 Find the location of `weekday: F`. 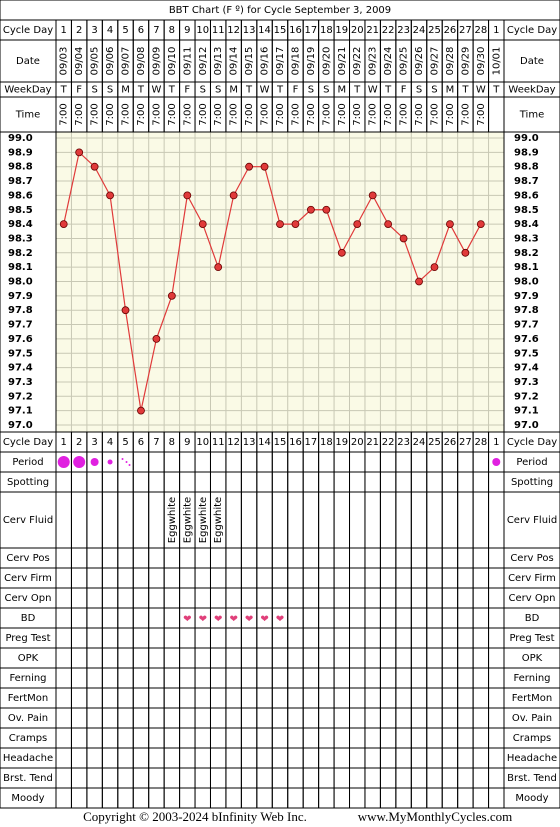

weekday: F is located at coordinates (187, 90).